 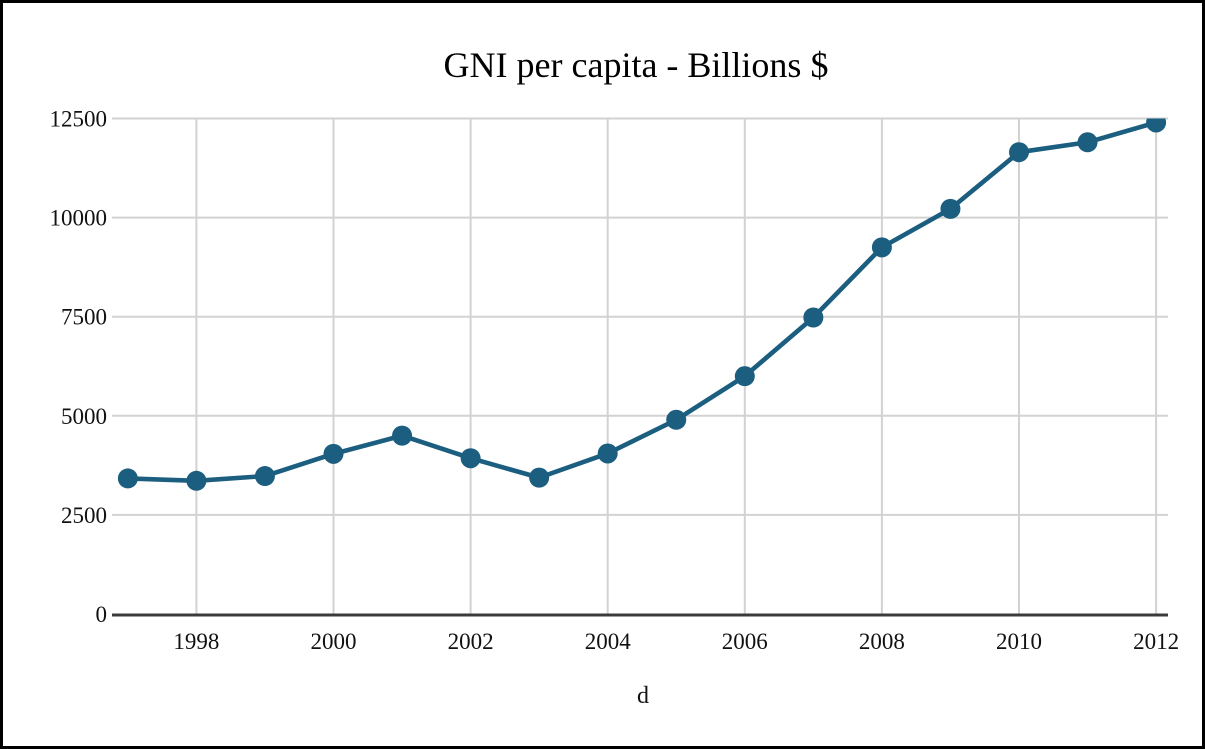 What do you see at coordinates (79, 367) in the screenshot?
I see `y-tick-labels: 0 2500 5000 7500 10000 12500` at bounding box center [79, 367].